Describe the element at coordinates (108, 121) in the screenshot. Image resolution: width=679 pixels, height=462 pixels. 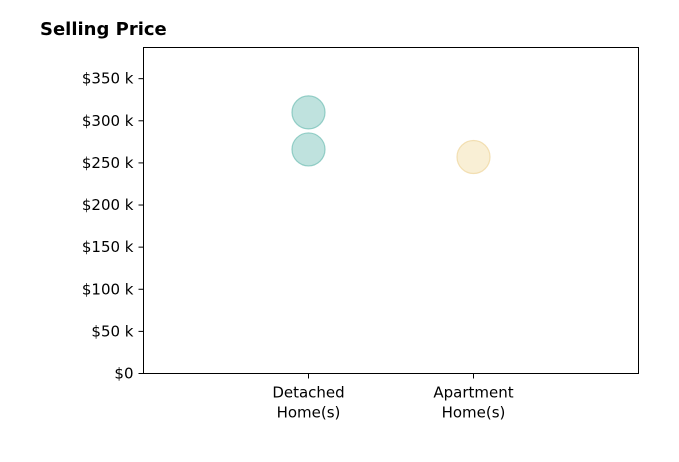
I see `y-tick-label: $300 k` at that location.